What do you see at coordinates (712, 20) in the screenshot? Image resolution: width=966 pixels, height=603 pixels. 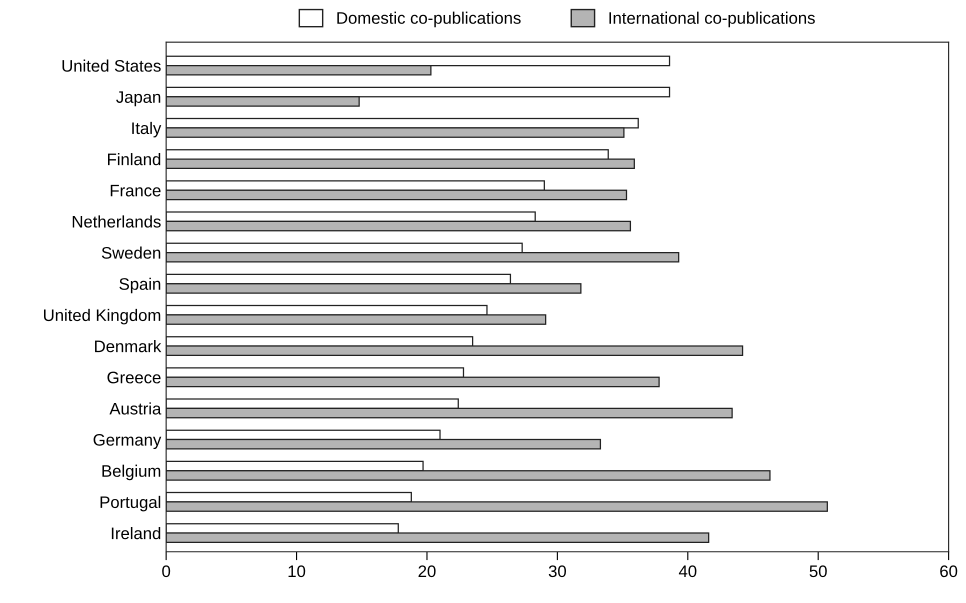 I see `legend-label: International co-publications` at bounding box center [712, 20].